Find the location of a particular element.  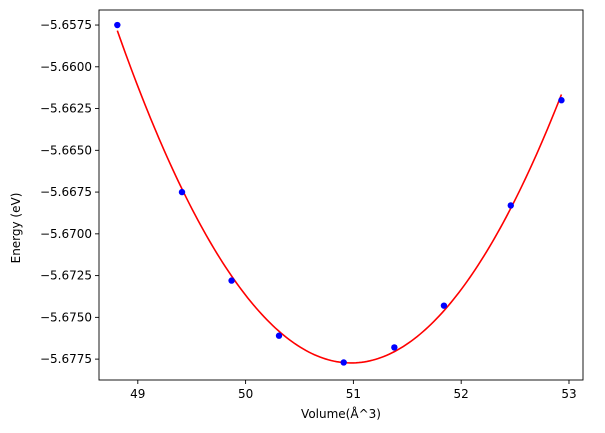

y-tick-label: −5.6650 is located at coordinates (66, 150).